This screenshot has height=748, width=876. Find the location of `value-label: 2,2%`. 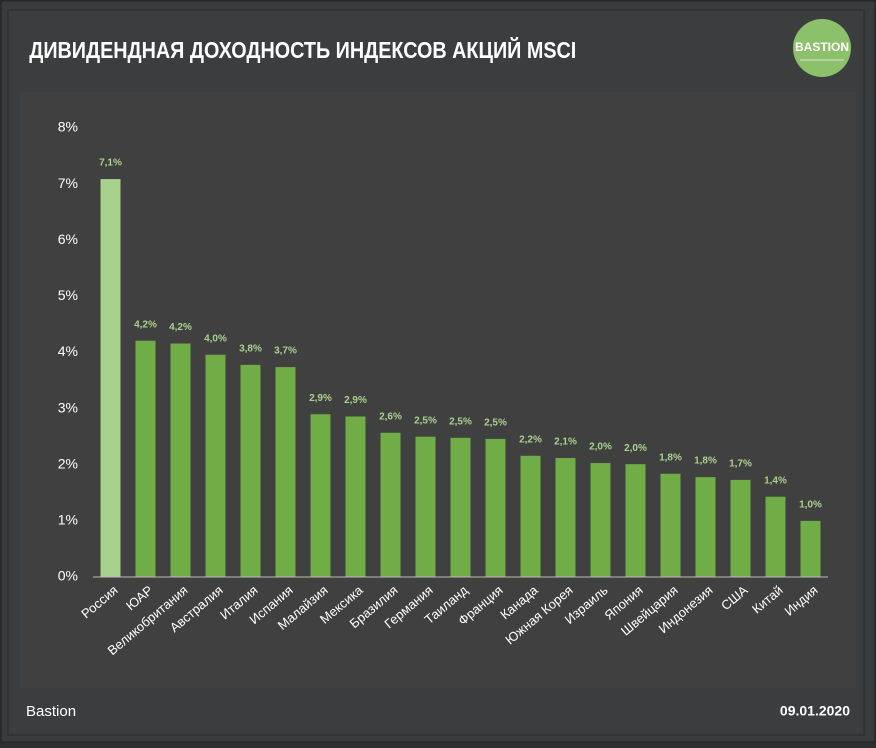

value-label: 2,2% is located at coordinates (530, 439).